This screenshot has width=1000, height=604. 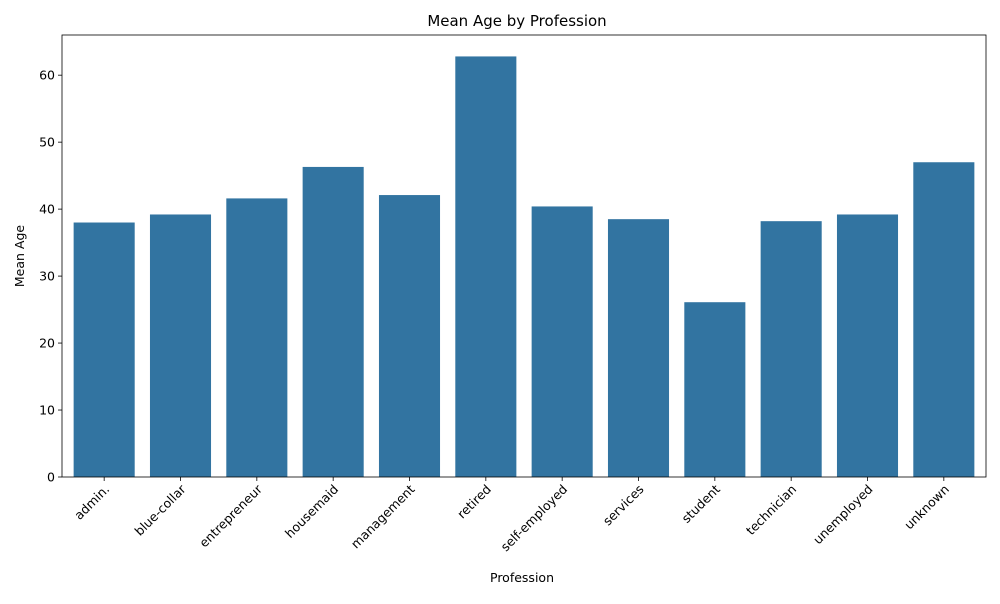 What do you see at coordinates (516, 21) in the screenshot?
I see `chart-title: Mean Age by Profession` at bounding box center [516, 21].